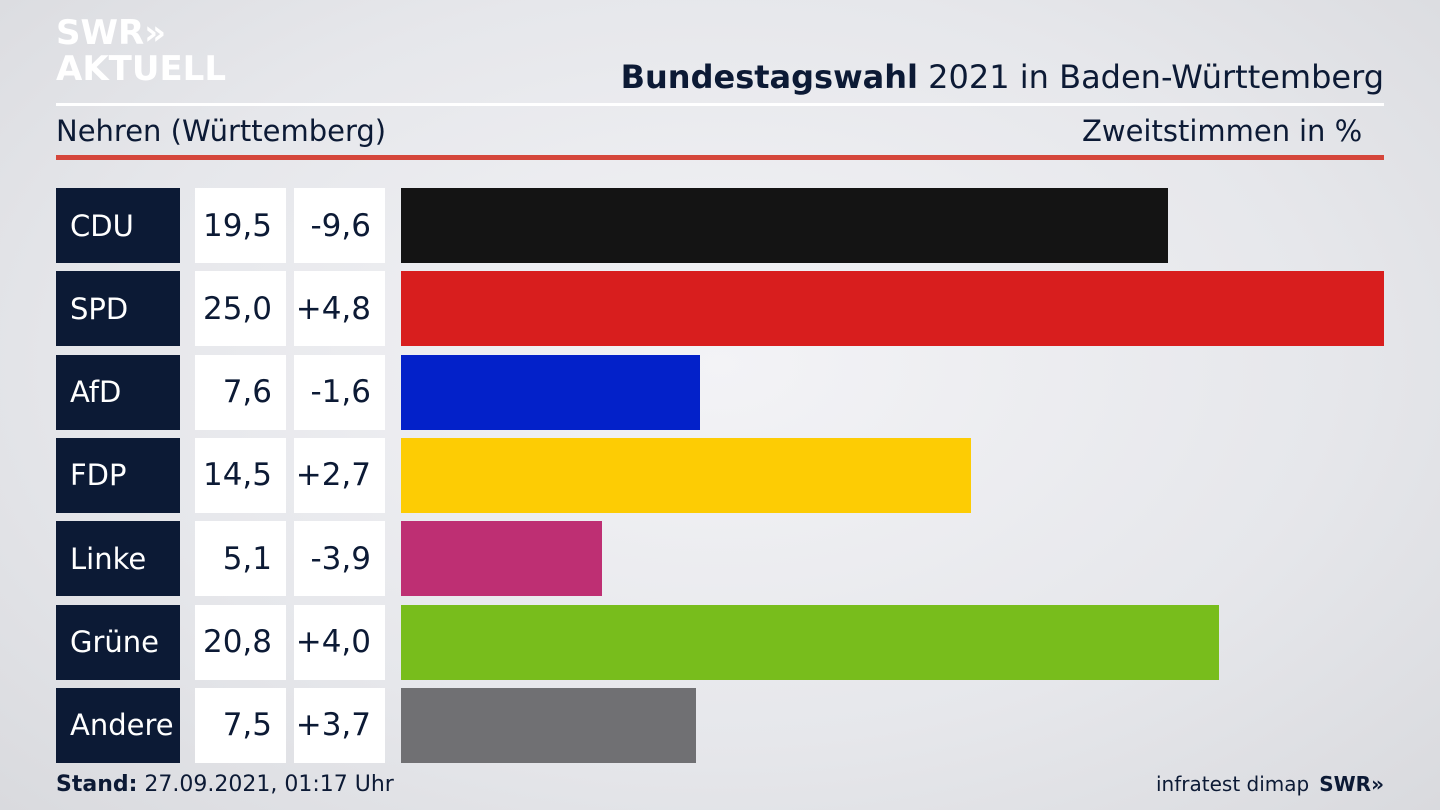 The image size is (1440, 810). I want to click on stand-label: Stand:, so click(97, 784).